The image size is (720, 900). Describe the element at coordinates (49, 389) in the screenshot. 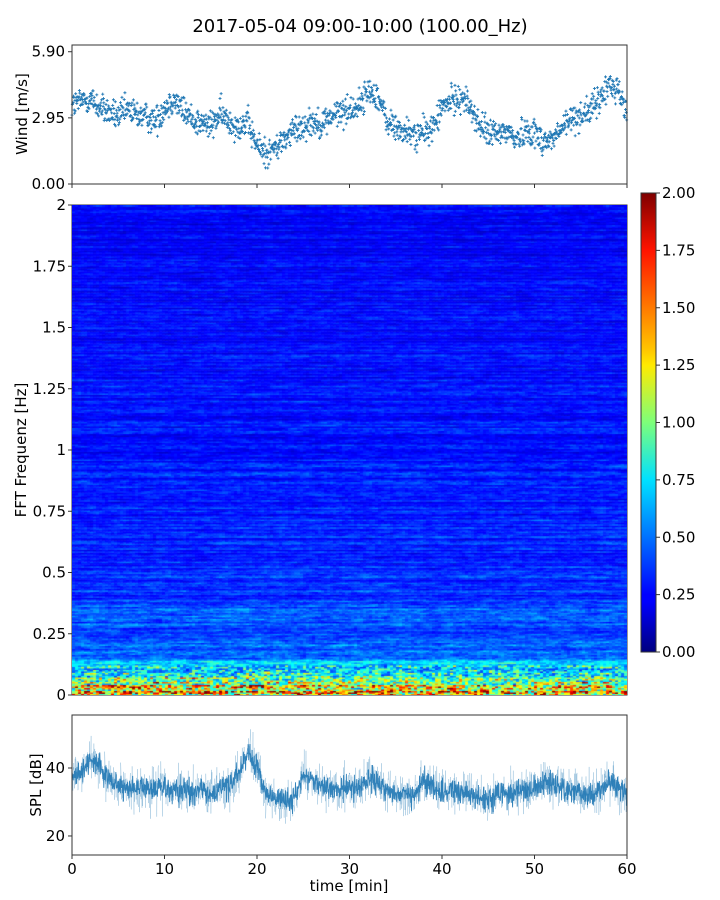

I see `spectrogram-ytick-label: 1.25` at that location.